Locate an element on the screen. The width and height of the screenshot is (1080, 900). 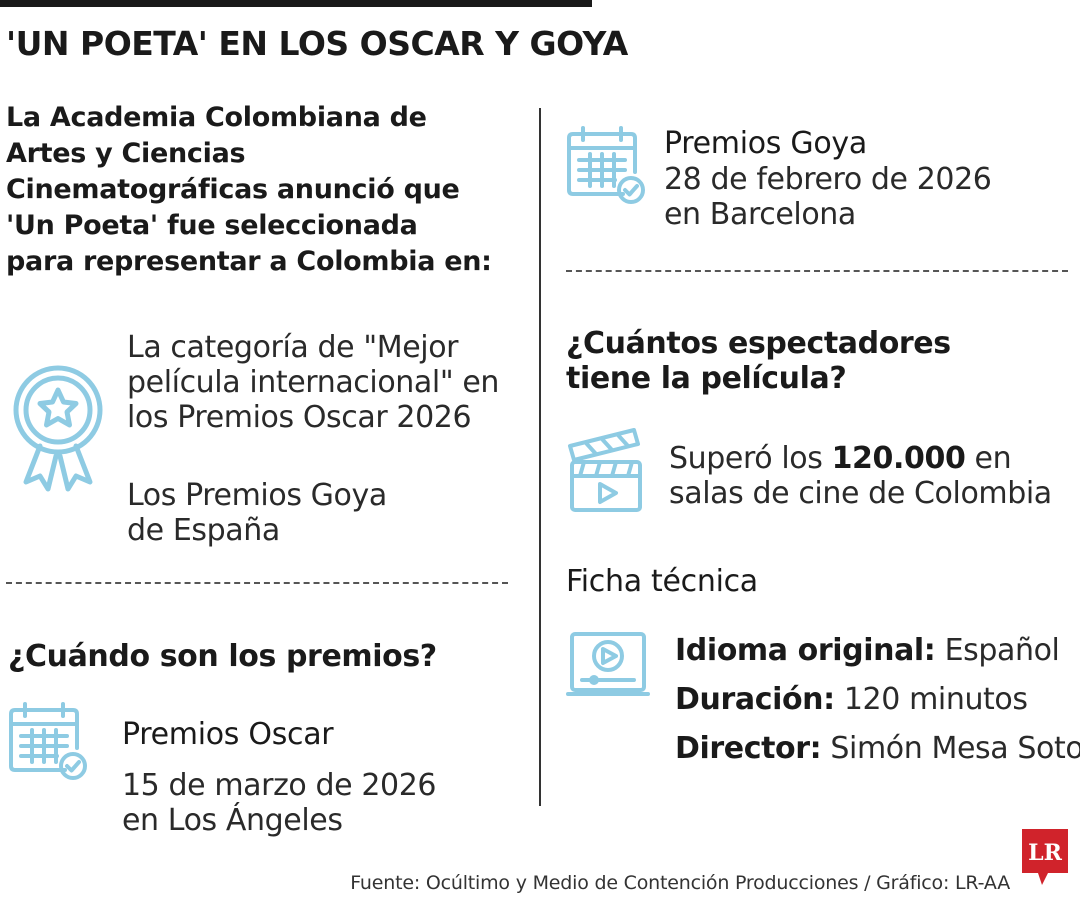
goya-place: en Barcelona is located at coordinates (760, 214).